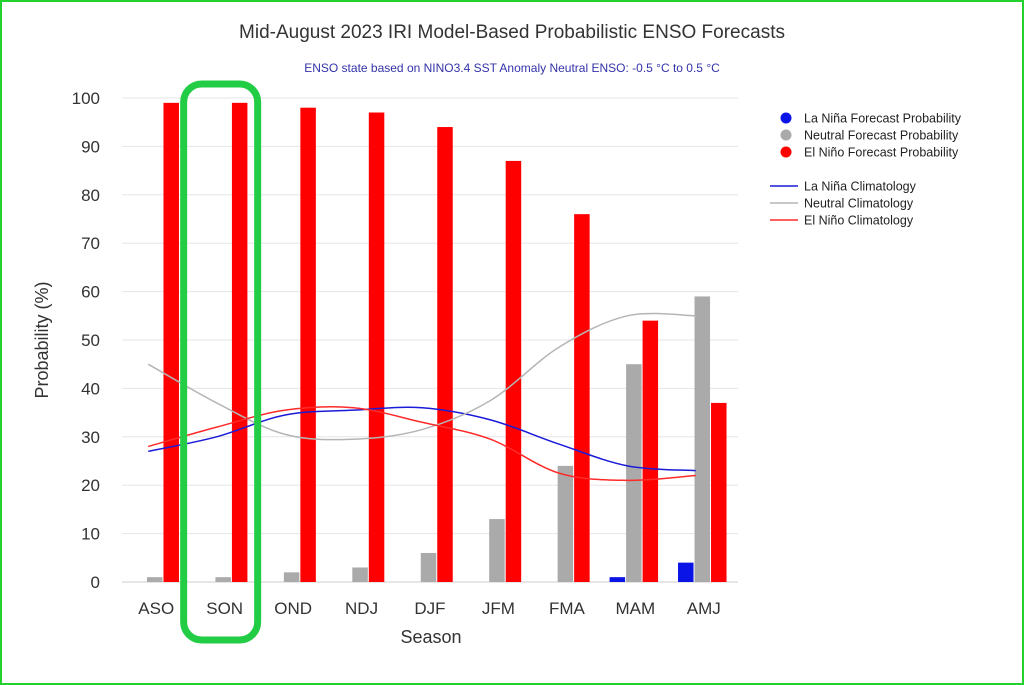 This screenshot has height=685, width=1024. Describe the element at coordinates (156, 608) in the screenshot. I see `x-tick-label: ASO` at that location.